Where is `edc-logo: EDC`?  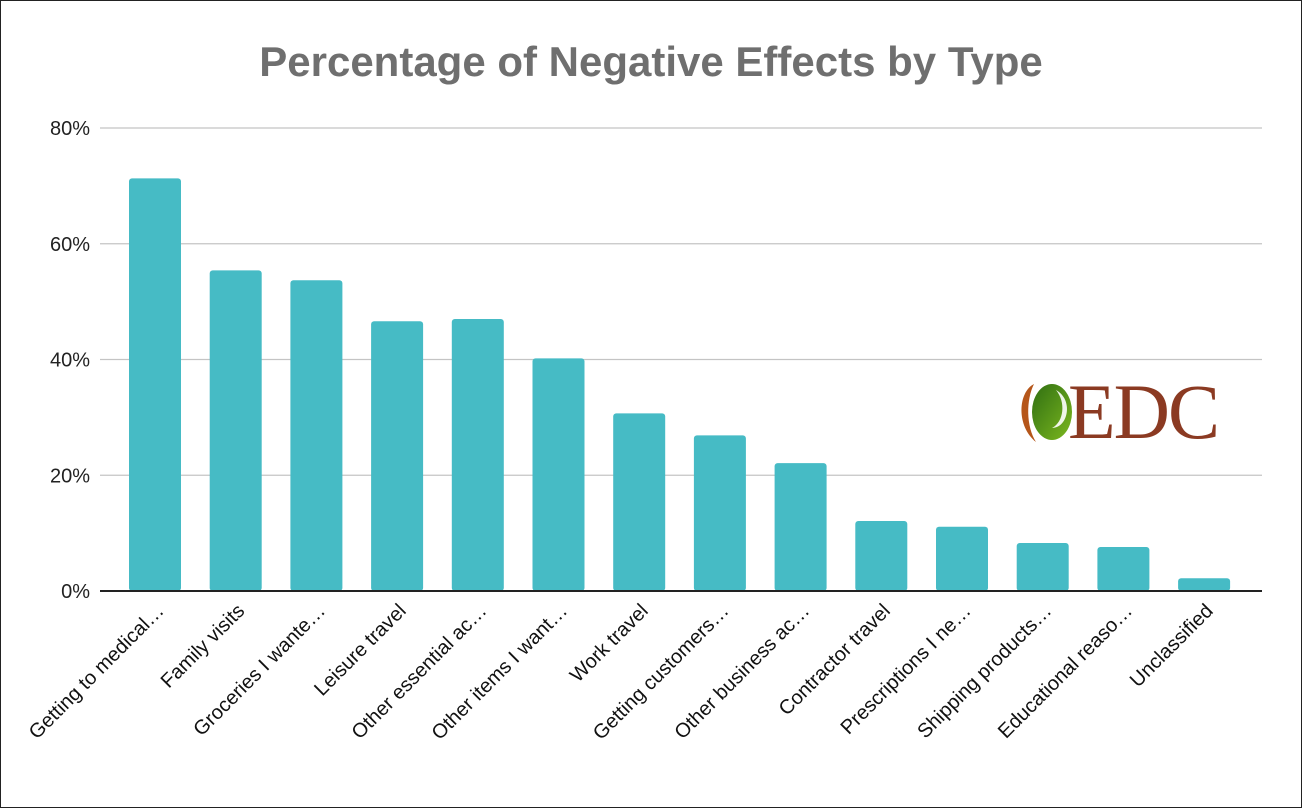 edc-logo: EDC is located at coordinates (1138, 412).